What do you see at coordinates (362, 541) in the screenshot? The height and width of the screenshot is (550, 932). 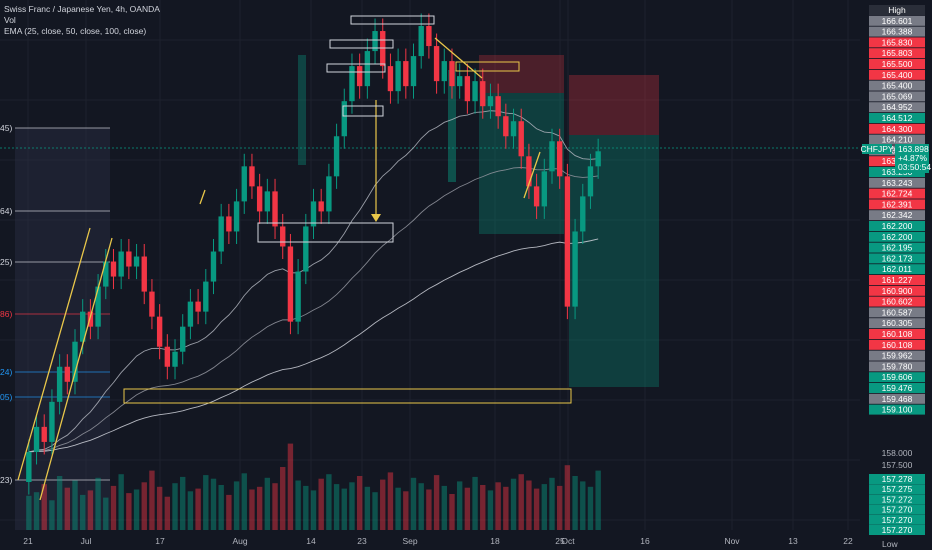 I see `time-tick-label: 23` at bounding box center [362, 541].